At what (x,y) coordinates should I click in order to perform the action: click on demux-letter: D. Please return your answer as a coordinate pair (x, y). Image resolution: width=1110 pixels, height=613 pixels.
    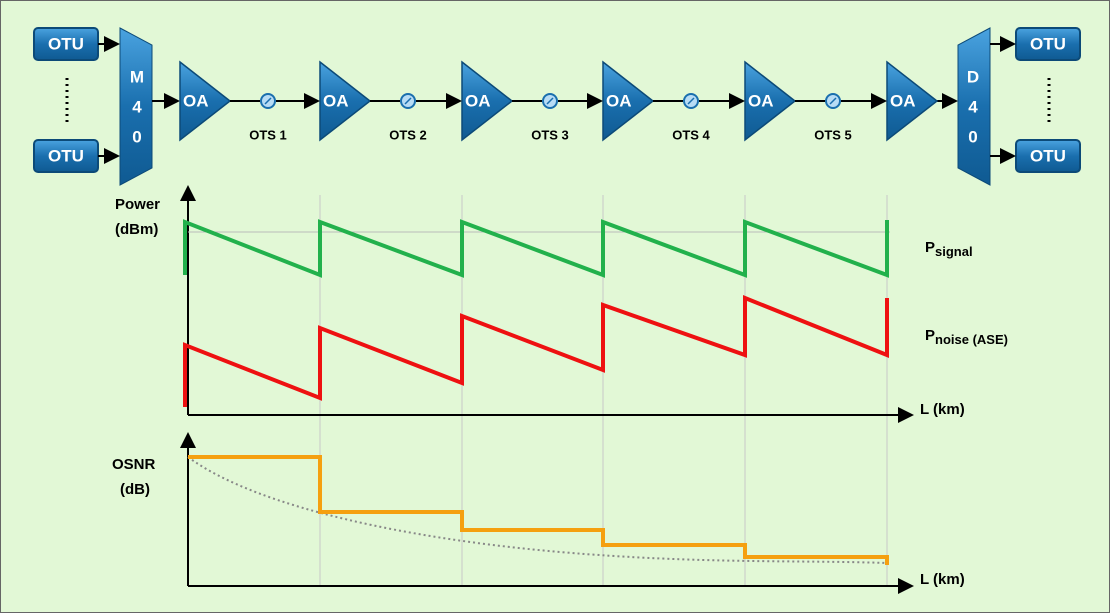
    Looking at the image, I should click on (973, 76).